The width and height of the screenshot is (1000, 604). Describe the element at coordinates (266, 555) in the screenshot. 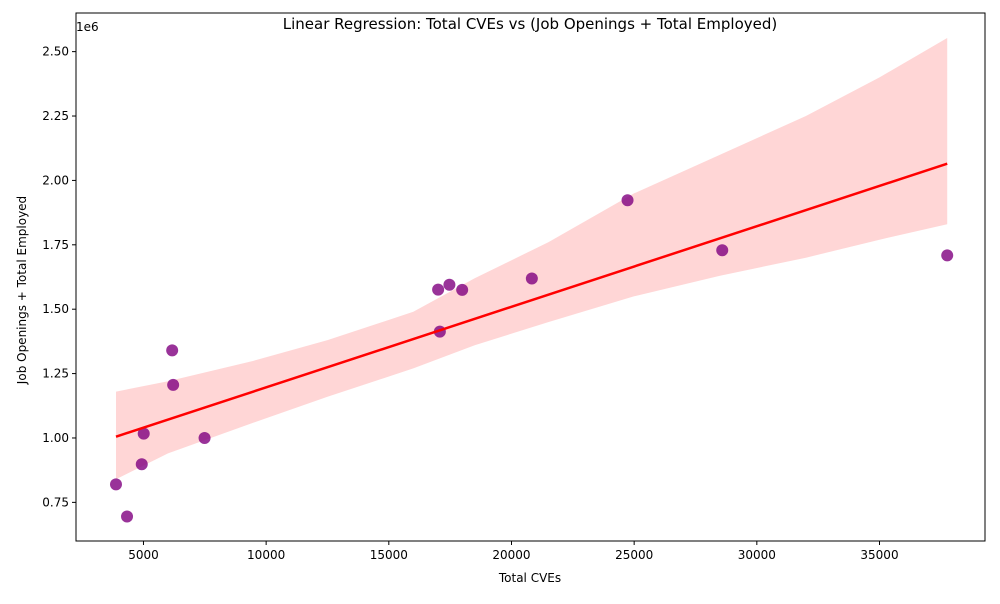

I see `x-tick-label: 10000` at that location.